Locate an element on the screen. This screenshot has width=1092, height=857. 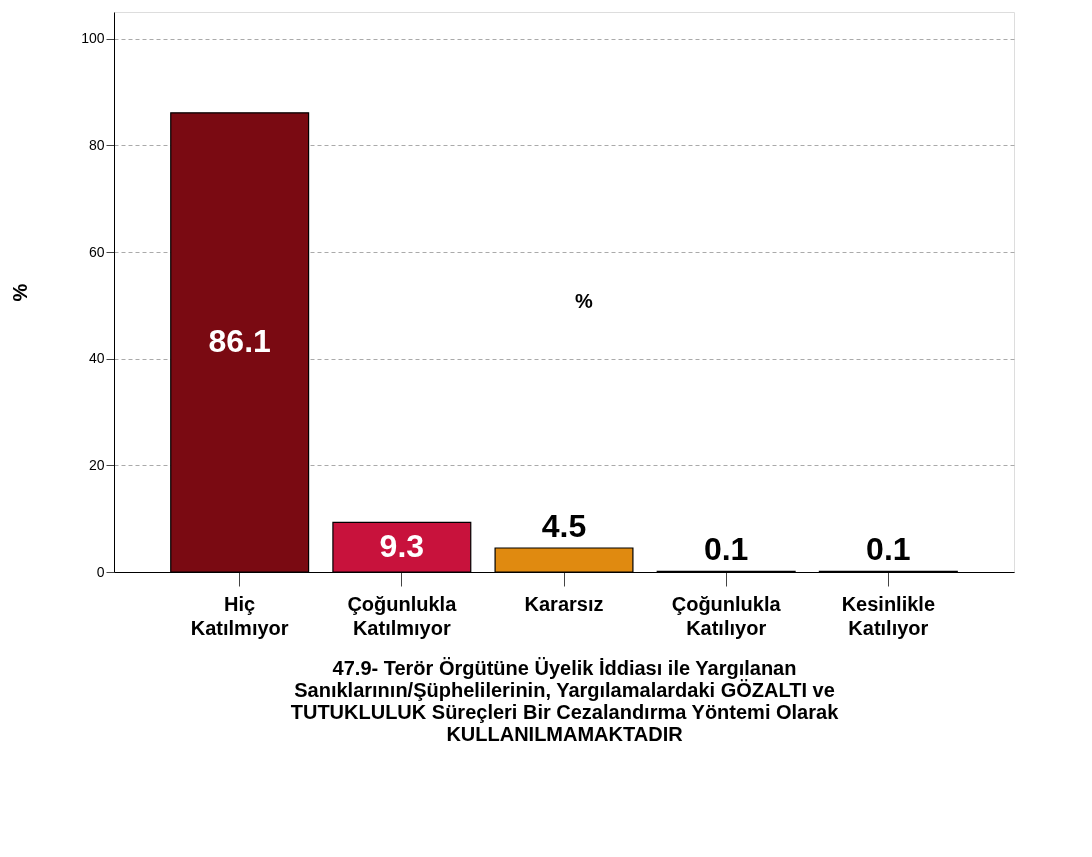
y-tick-label: 60 is located at coordinates (96, 251).